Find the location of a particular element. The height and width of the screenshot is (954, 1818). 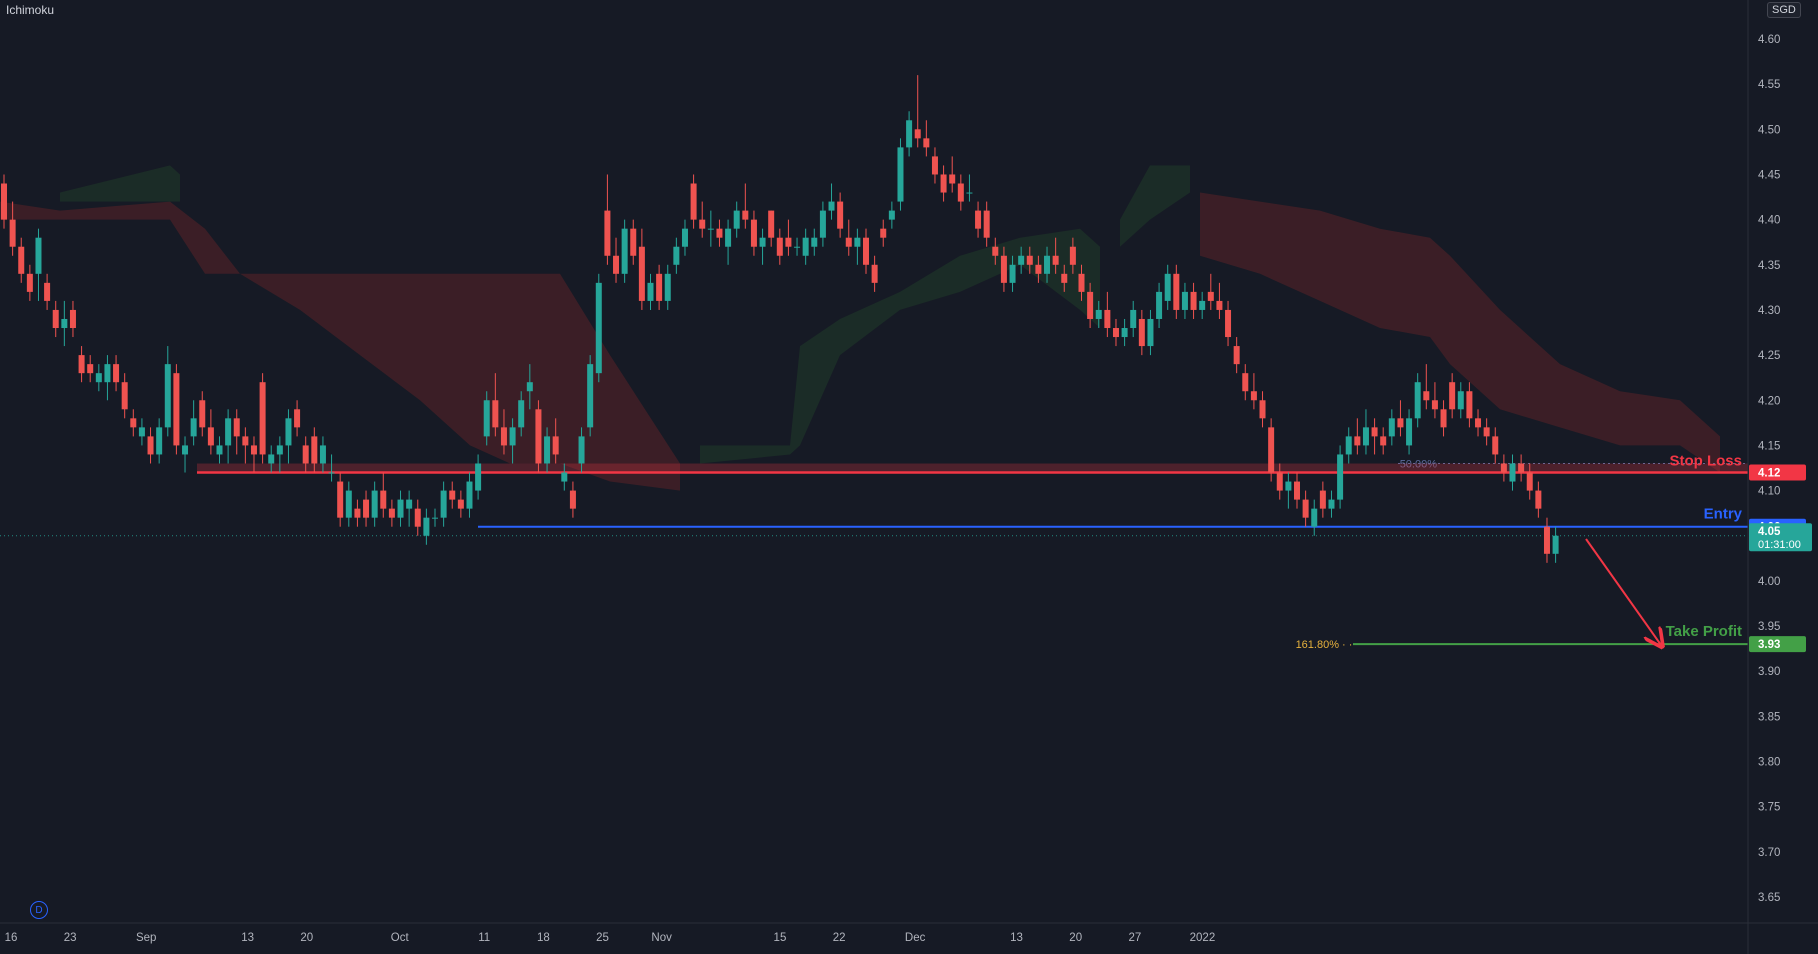

y-tick-label: 4.00 is located at coordinates (1769, 582).